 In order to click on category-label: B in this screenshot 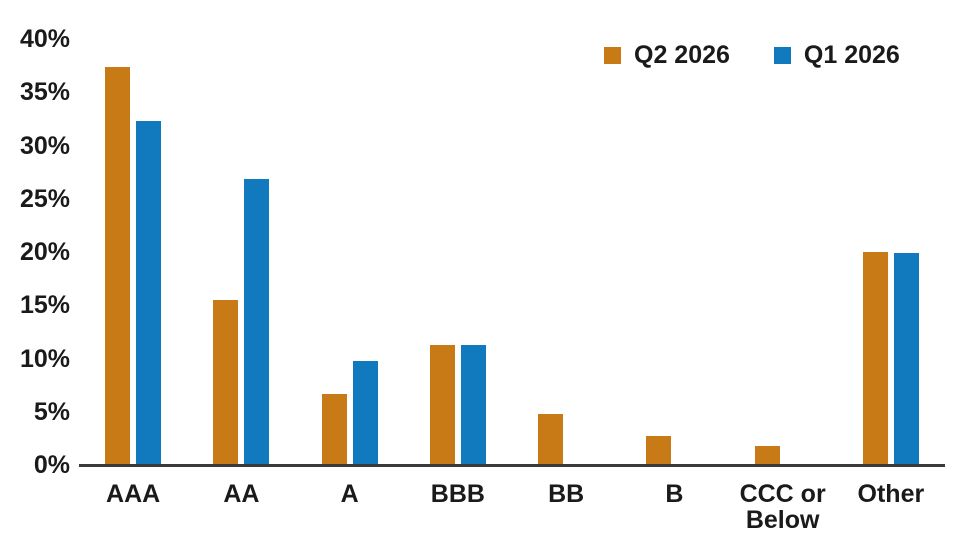, I will do `click(674, 494)`.